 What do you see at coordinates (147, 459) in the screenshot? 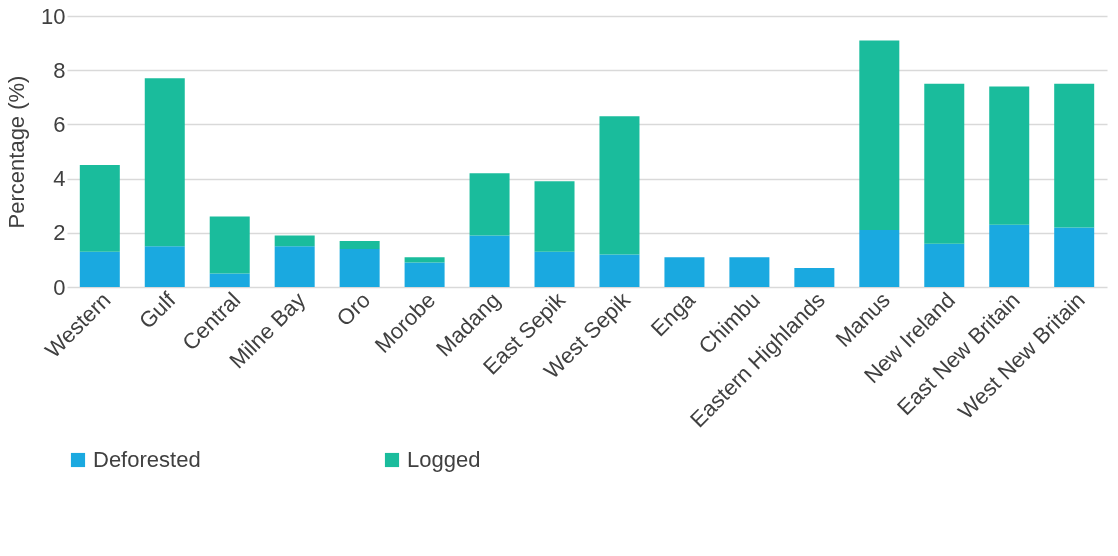
I see `legend-label: Deforested` at bounding box center [147, 459].